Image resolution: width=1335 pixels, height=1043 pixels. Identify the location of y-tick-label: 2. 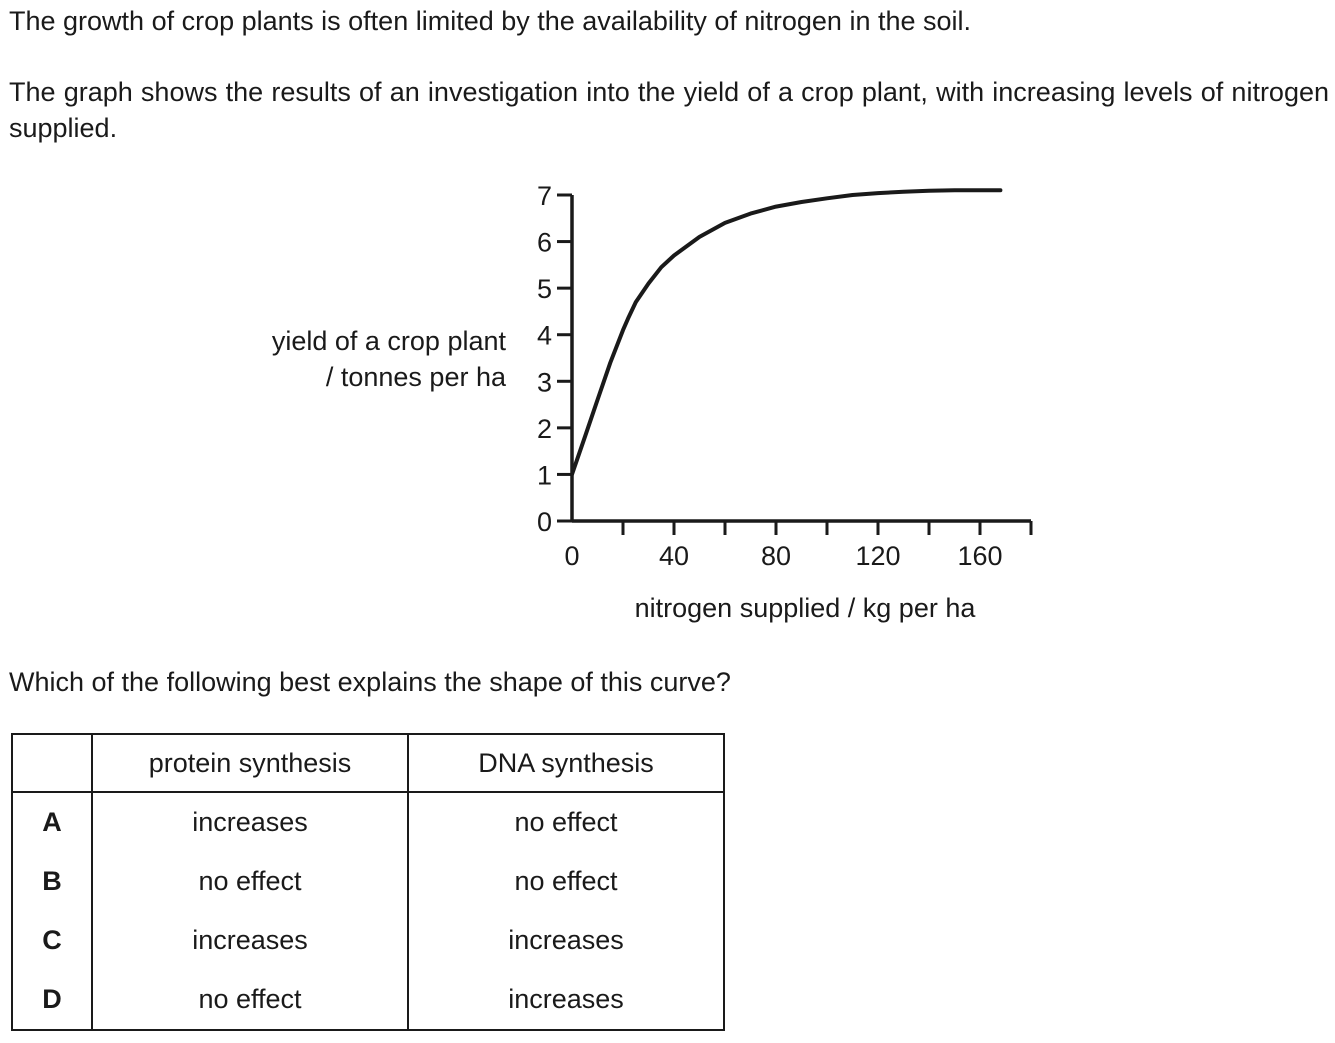
(544, 429).